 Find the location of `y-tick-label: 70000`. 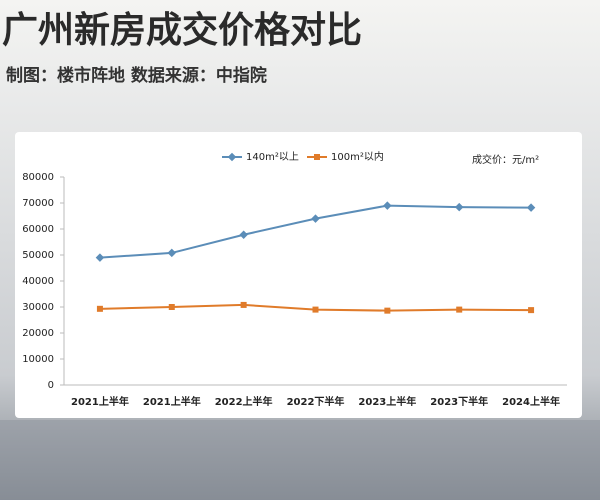

y-tick-label: 70000 is located at coordinates (38, 203).